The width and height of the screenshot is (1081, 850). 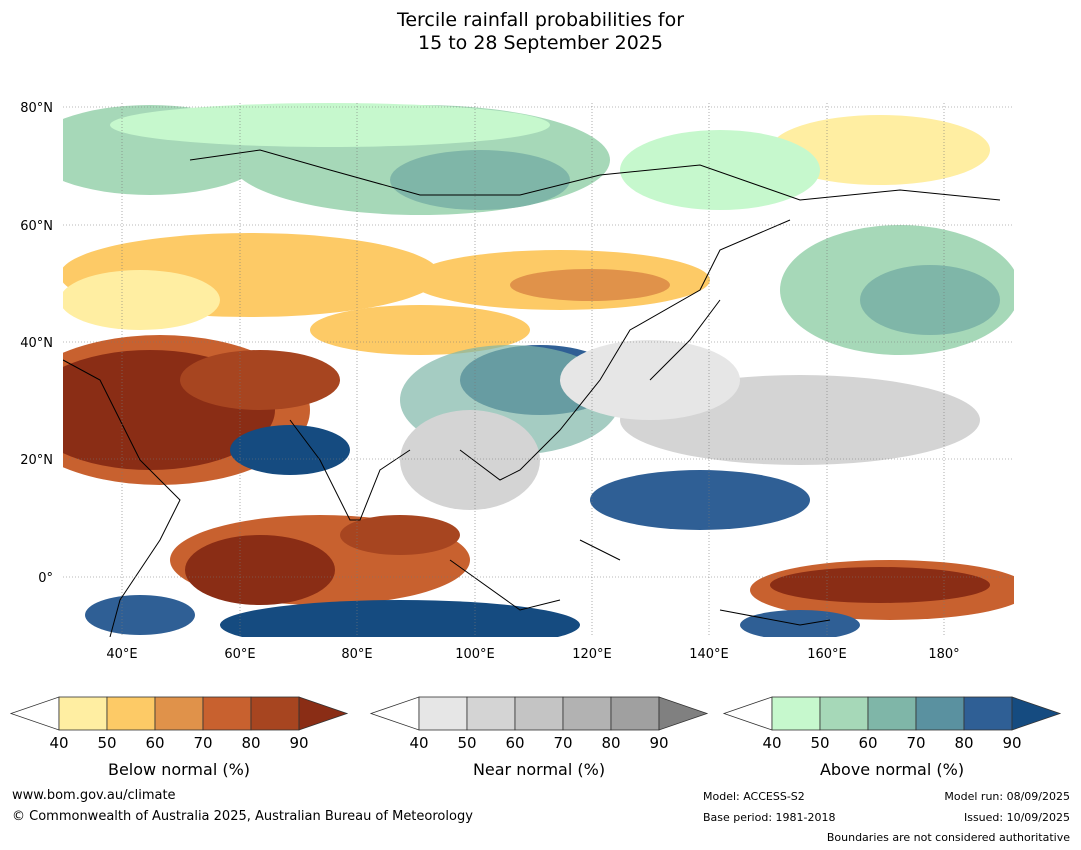 What do you see at coordinates (640, 582) in the screenshot?
I see `coastline-maritime` at bounding box center [640, 582].